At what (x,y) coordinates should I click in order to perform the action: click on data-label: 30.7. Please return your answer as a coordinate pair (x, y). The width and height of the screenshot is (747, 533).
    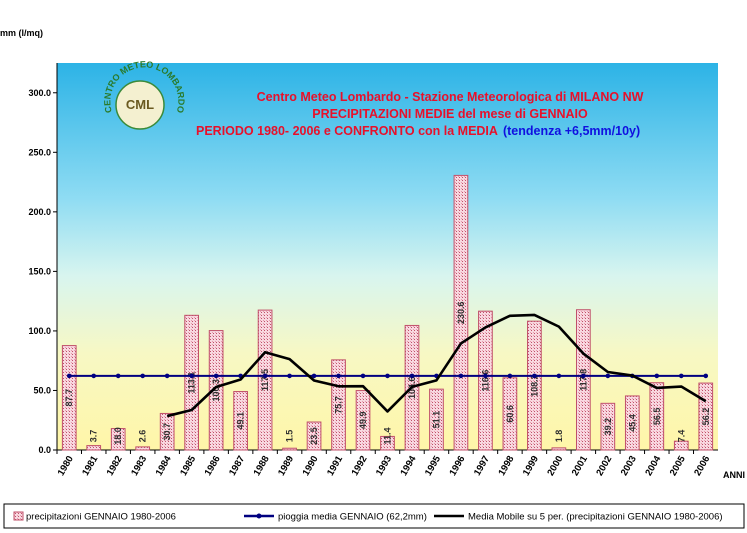
    Looking at the image, I should click on (167, 432).